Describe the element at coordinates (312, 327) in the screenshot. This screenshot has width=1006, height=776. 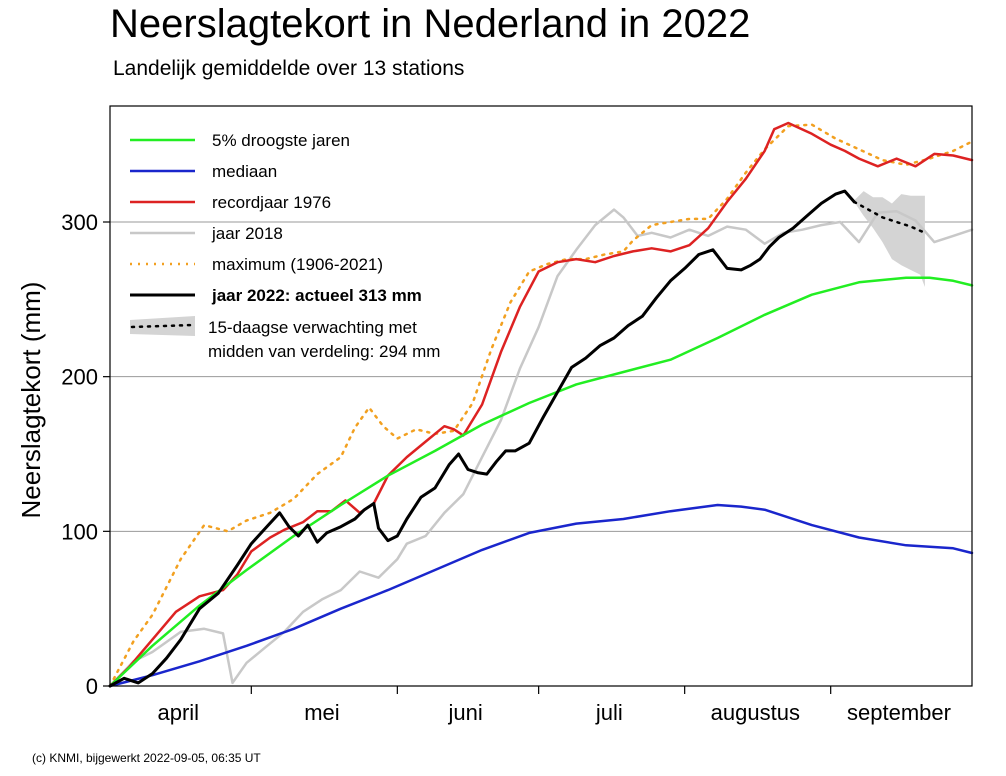
I see `legend-label-forecast: 15-daagse verwachting met` at that location.